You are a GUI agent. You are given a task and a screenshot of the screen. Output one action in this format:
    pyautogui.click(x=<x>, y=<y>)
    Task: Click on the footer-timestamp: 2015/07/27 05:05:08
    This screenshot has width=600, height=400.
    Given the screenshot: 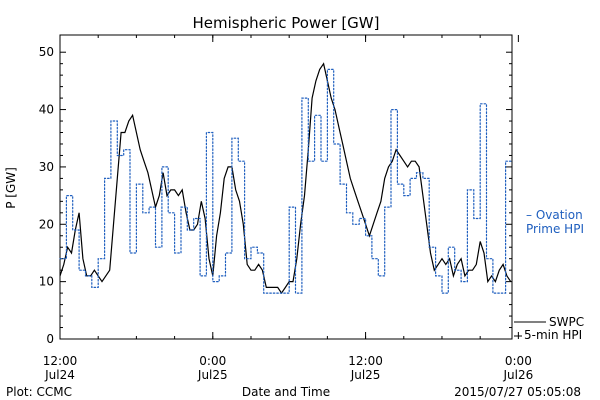 What is the action you would take?
    pyautogui.click(x=517, y=392)
    